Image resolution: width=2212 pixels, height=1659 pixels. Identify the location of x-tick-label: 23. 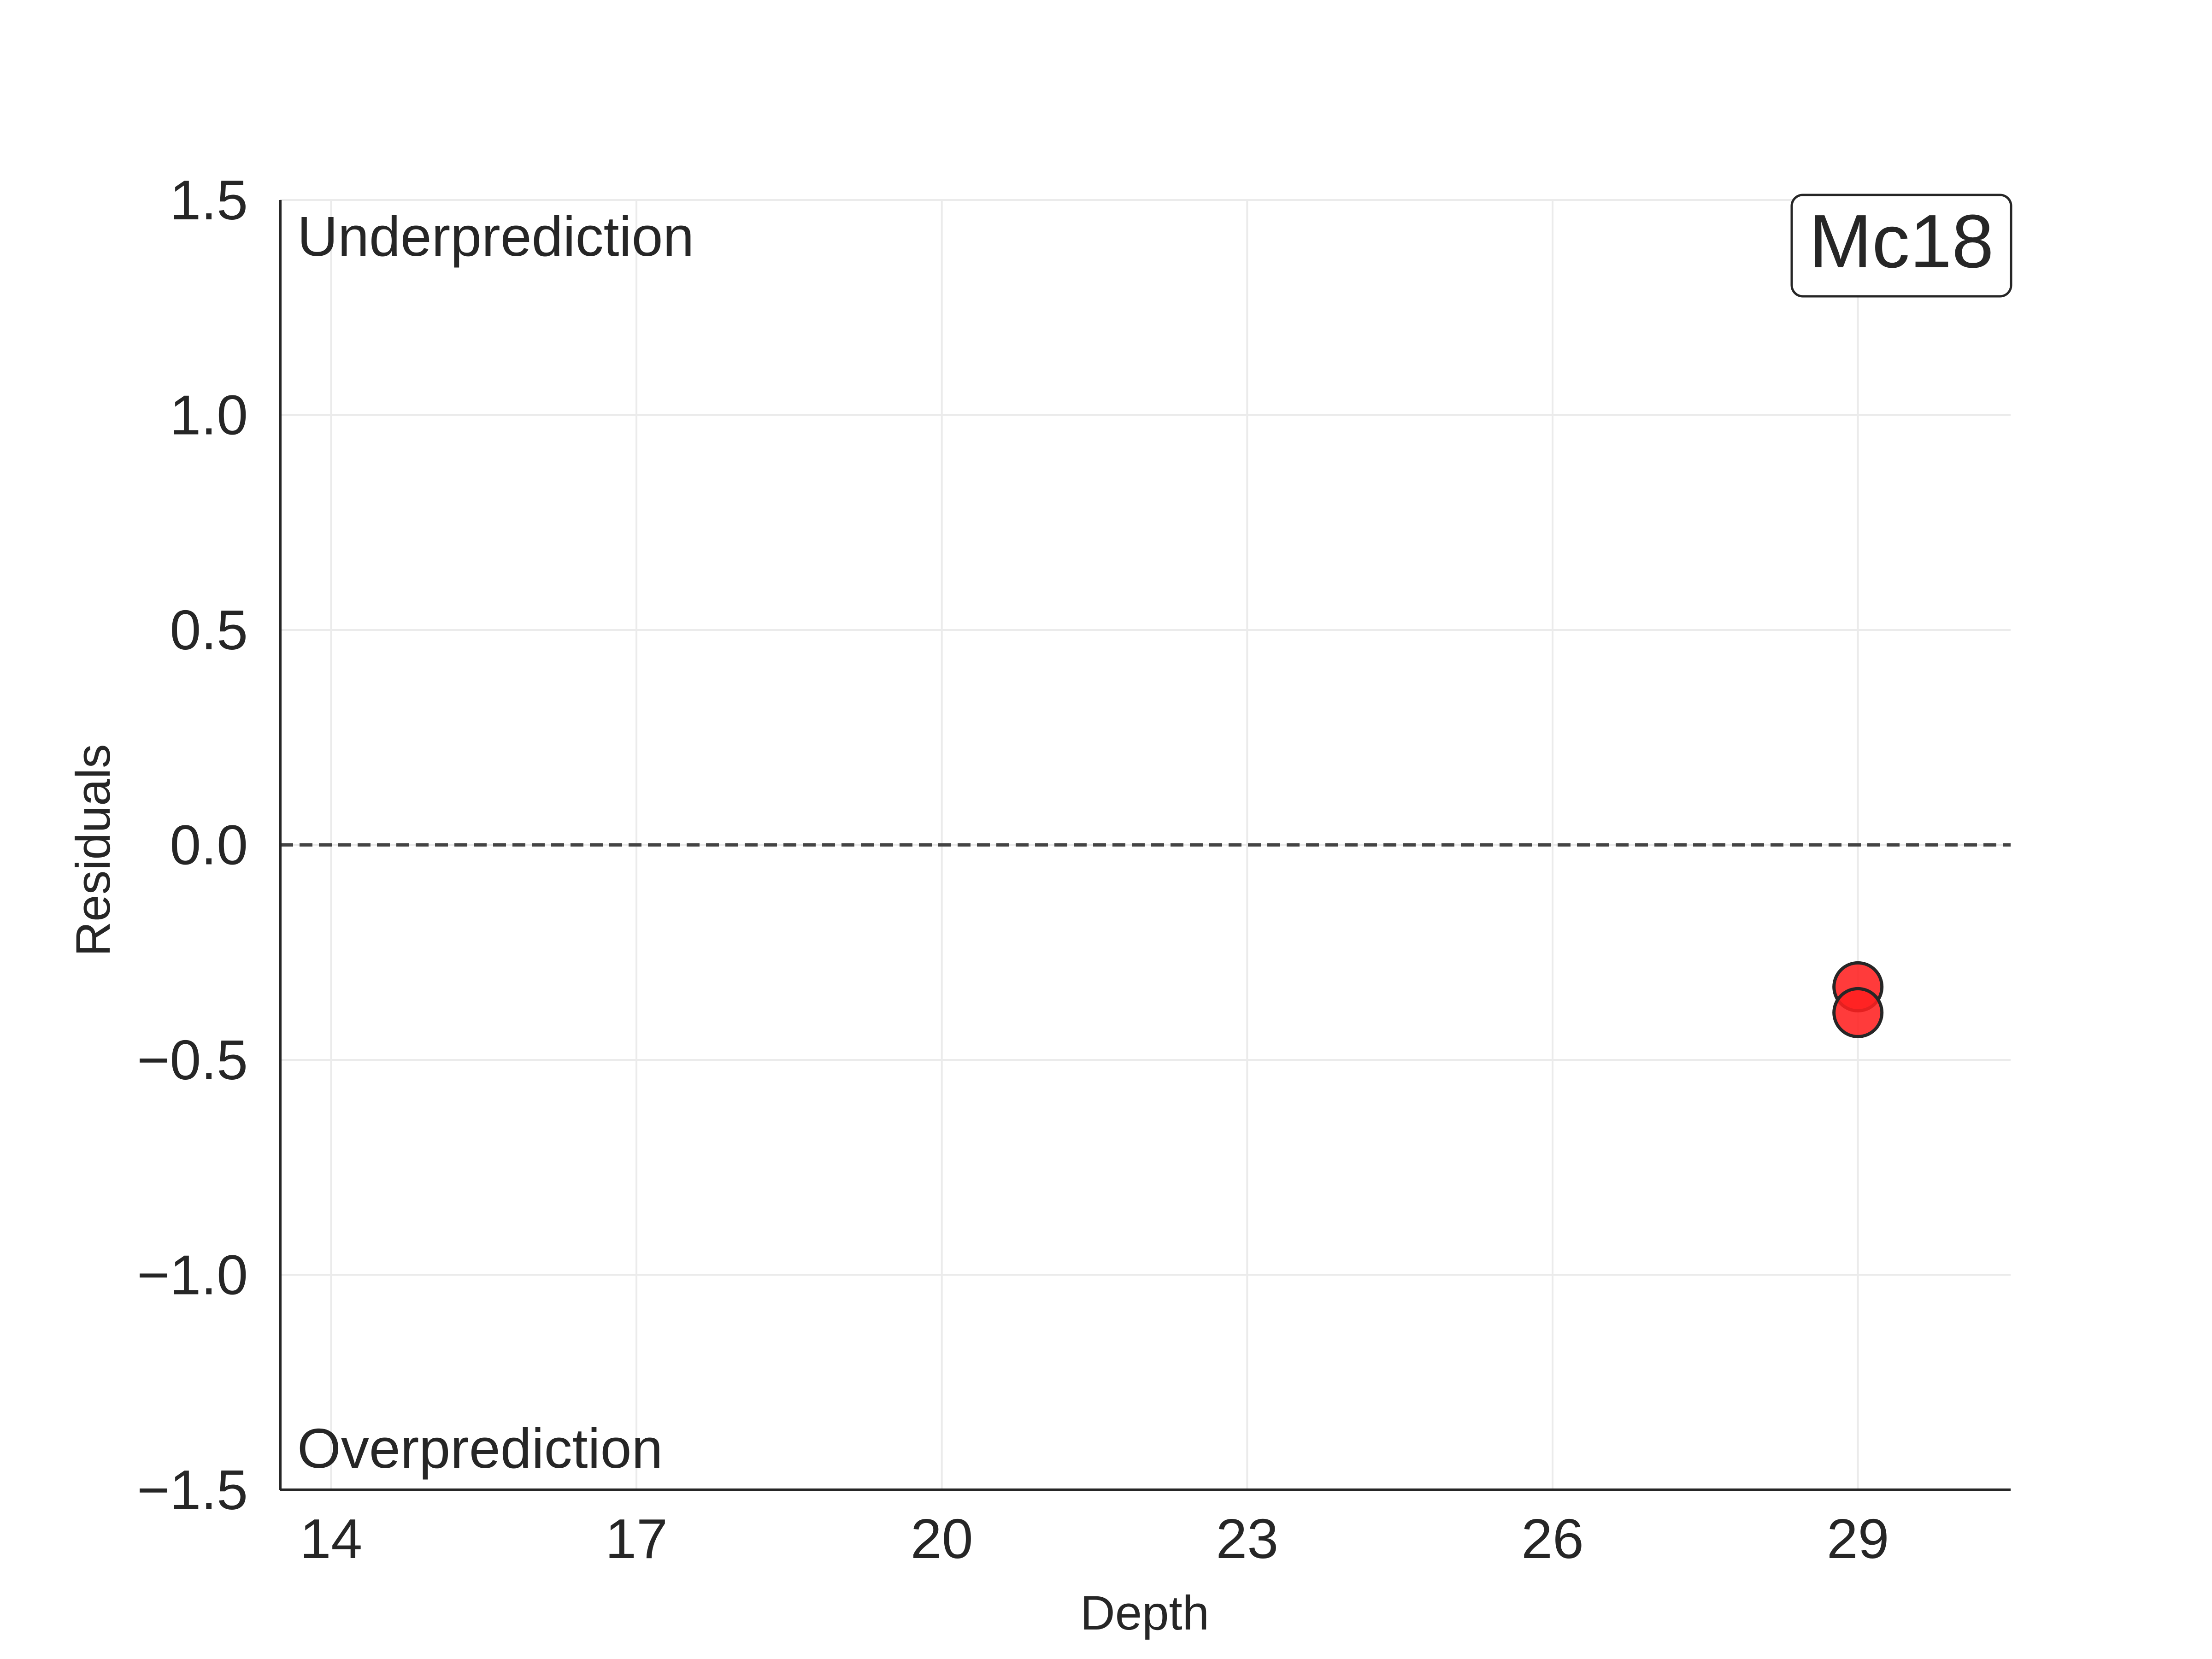
(1247, 1538).